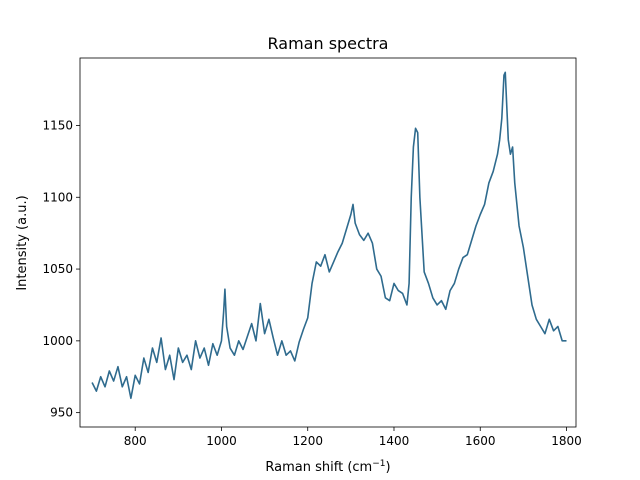 This screenshot has width=640, height=480. What do you see at coordinates (61, 413) in the screenshot?
I see `y-tick-label: 950` at bounding box center [61, 413].